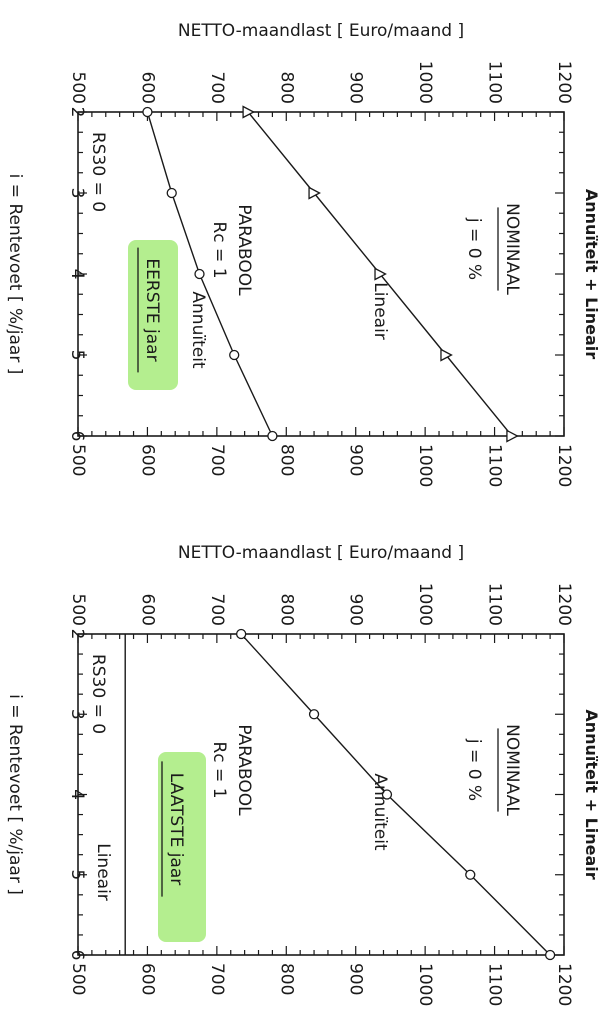 This screenshot has width=614, height=1025. What do you see at coordinates (176, 829) in the screenshot?
I see `annotation-jaar: LAATSTE jaar` at bounding box center [176, 829].